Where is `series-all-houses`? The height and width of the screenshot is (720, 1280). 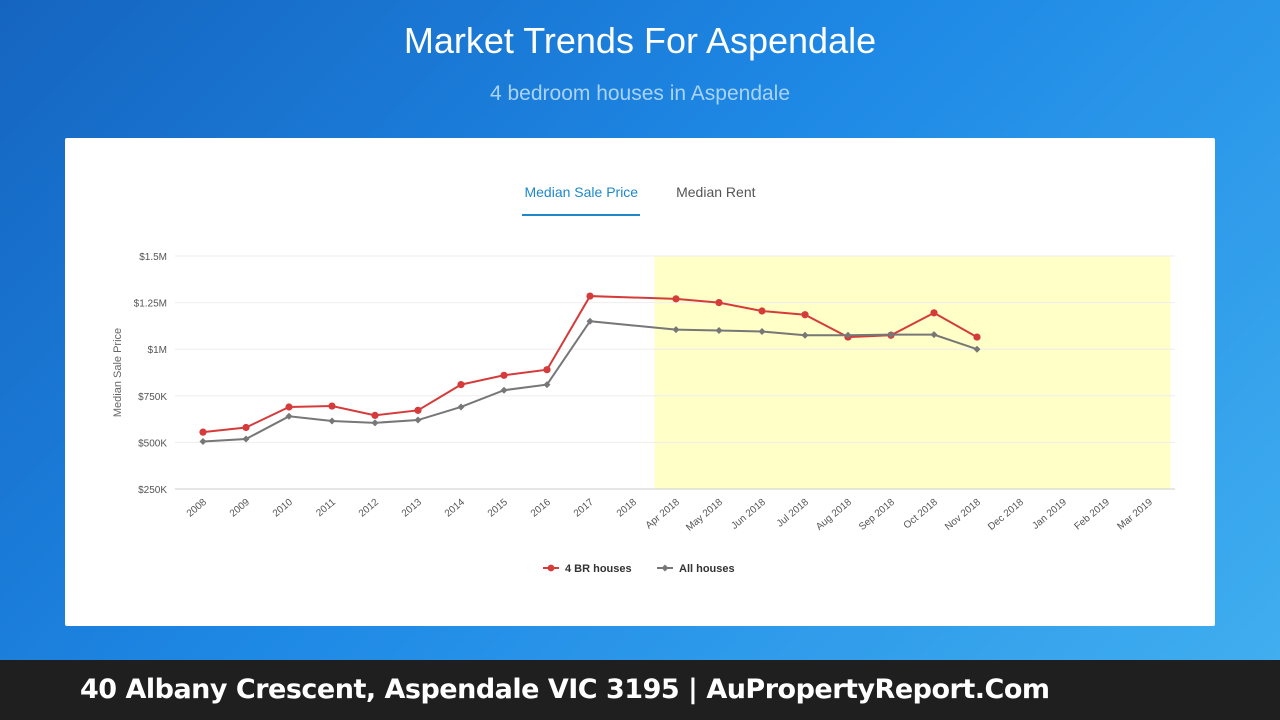
series-all-houses is located at coordinates (590, 381).